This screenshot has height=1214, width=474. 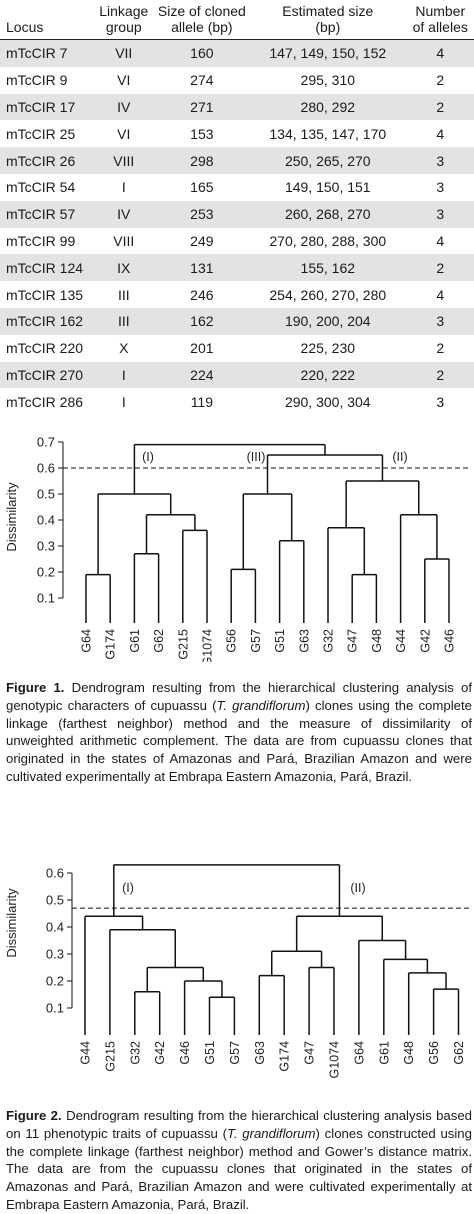 What do you see at coordinates (41, 106) in the screenshot?
I see `cell-locus: mTcCIR 17` at bounding box center [41, 106].